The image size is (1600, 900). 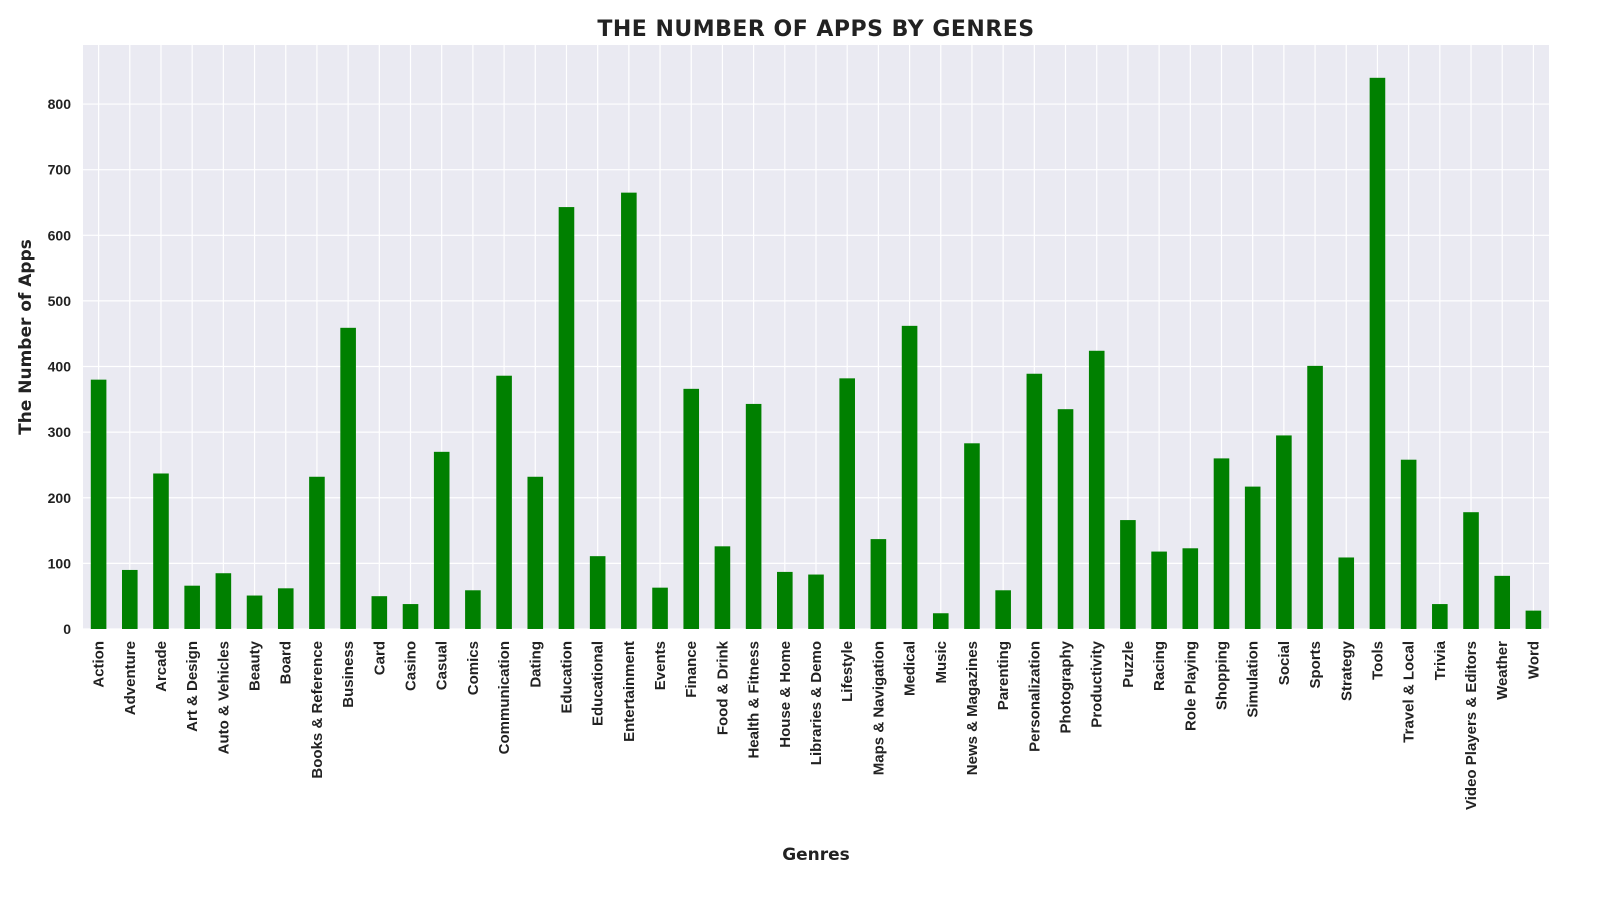 I want to click on x-tick-label: Health & Fitness, so click(x=754, y=700).